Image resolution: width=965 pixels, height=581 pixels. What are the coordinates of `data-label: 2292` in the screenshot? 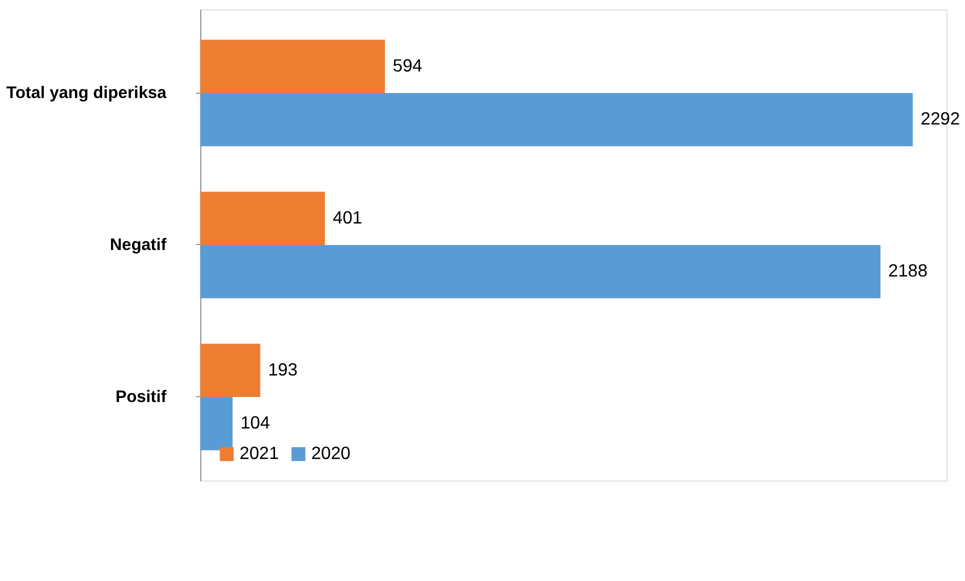 It's located at (940, 118).